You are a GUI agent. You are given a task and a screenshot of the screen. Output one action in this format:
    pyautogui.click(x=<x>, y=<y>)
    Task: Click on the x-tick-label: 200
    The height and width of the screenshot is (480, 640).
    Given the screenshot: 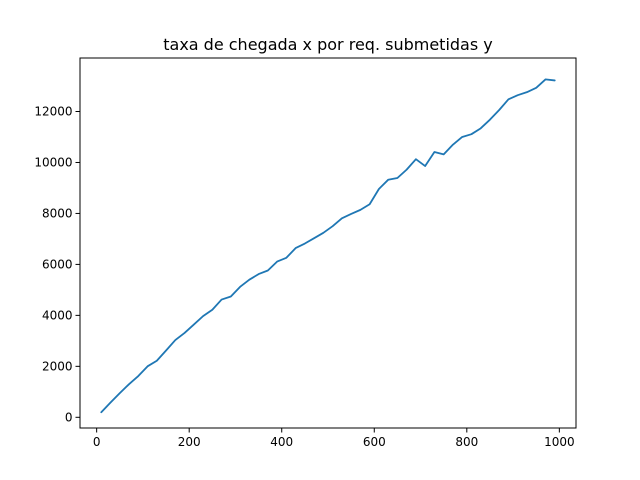 What is the action you would take?
    pyautogui.click(x=189, y=442)
    